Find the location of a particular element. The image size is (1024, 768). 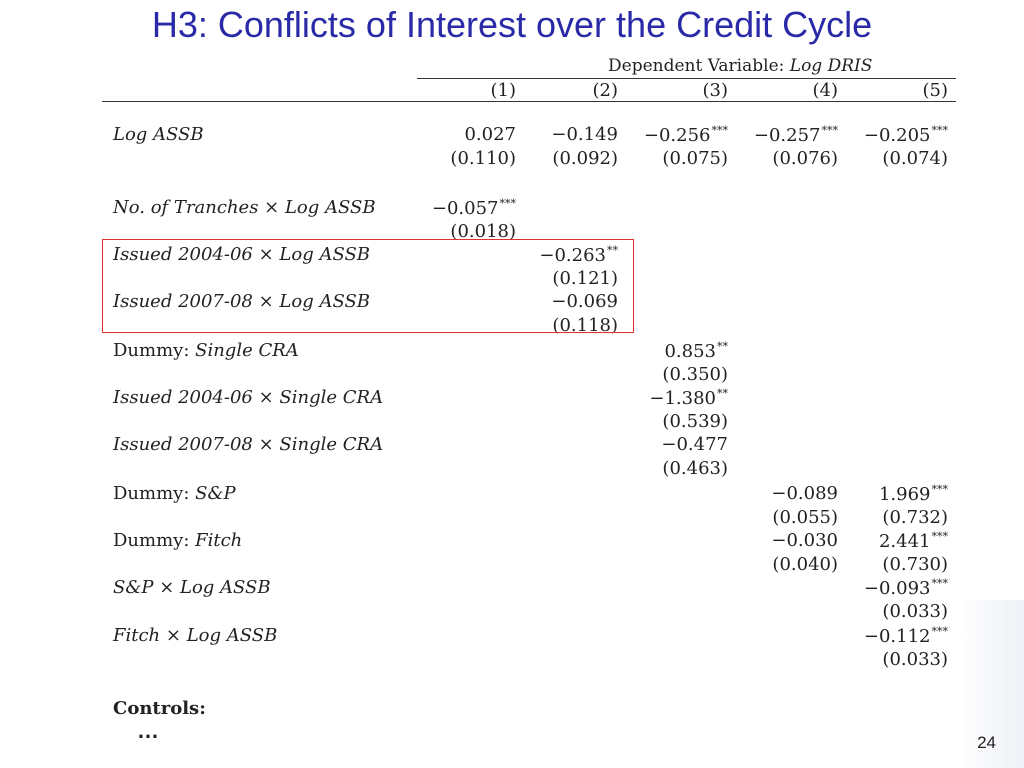

coefficient-cell: −0.263** is located at coordinates (553, 255).